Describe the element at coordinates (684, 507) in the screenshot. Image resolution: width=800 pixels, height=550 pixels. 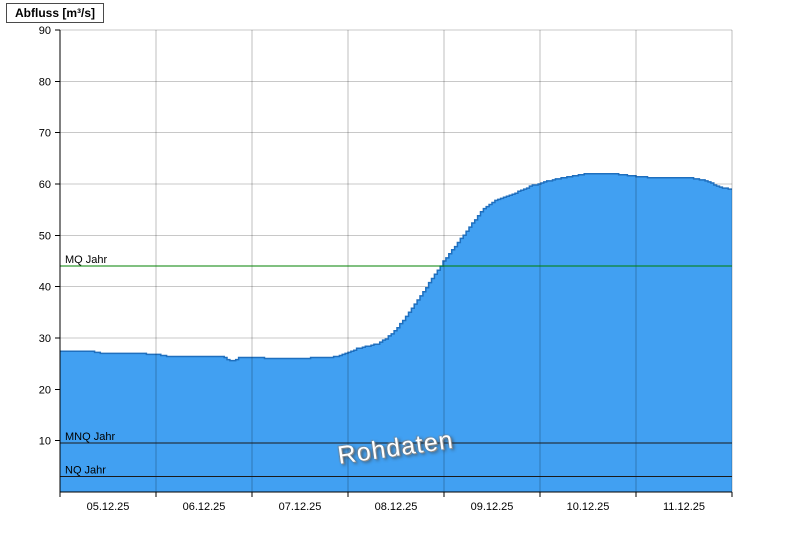
I see `x-tick-label: 11.12.25` at that location.